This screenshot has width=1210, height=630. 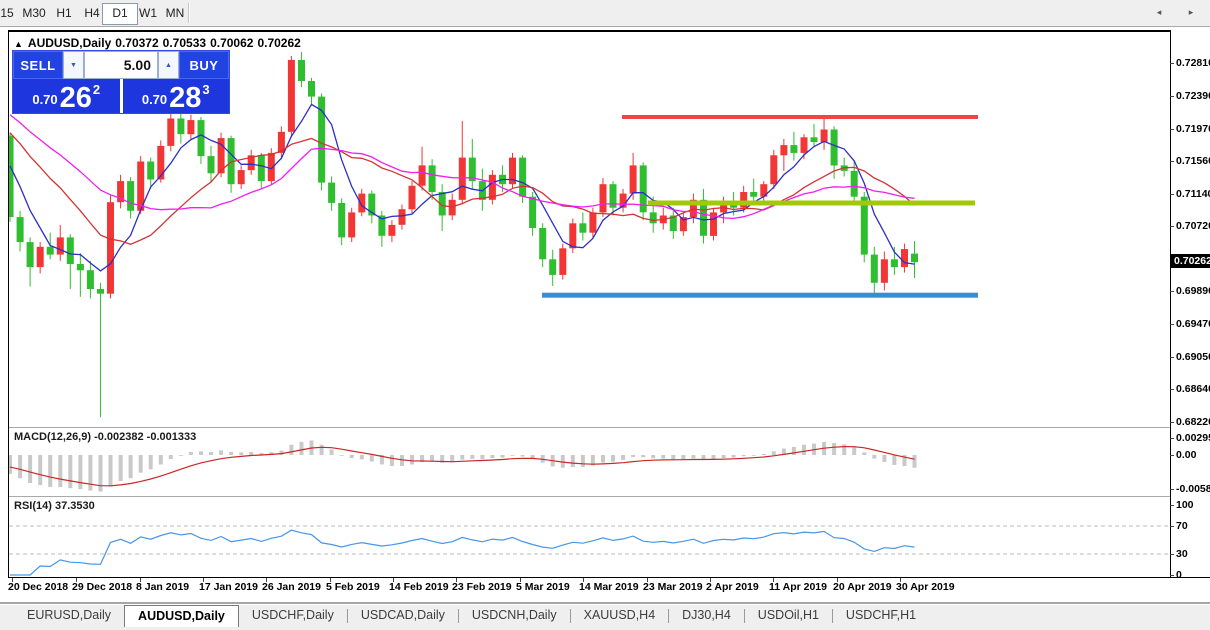 What do you see at coordinates (66, 96) in the screenshot?
I see `bid-price-box: 0.70 26 2` at bounding box center [66, 96].